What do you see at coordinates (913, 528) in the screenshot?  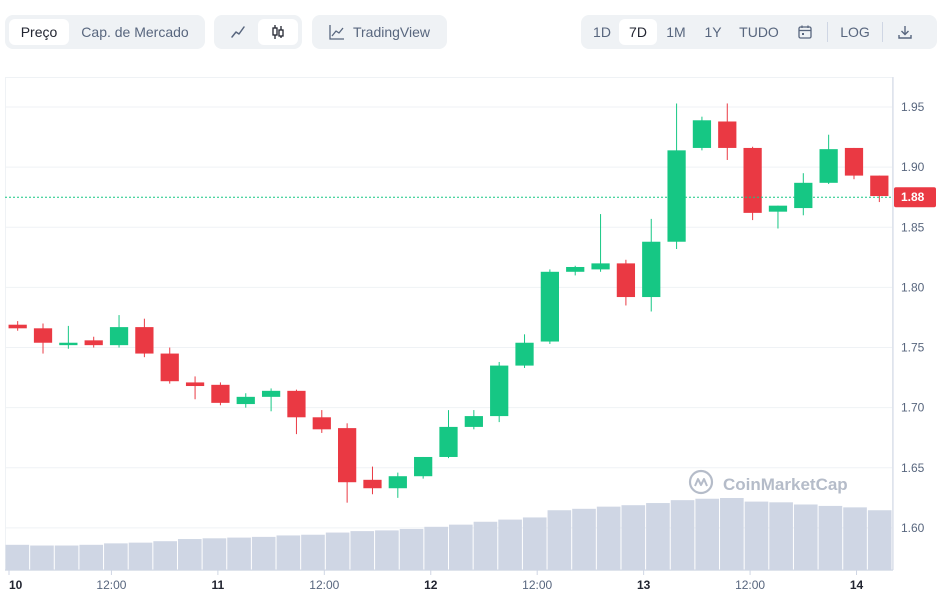 I see `y-tick-label: 1.60` at bounding box center [913, 528].